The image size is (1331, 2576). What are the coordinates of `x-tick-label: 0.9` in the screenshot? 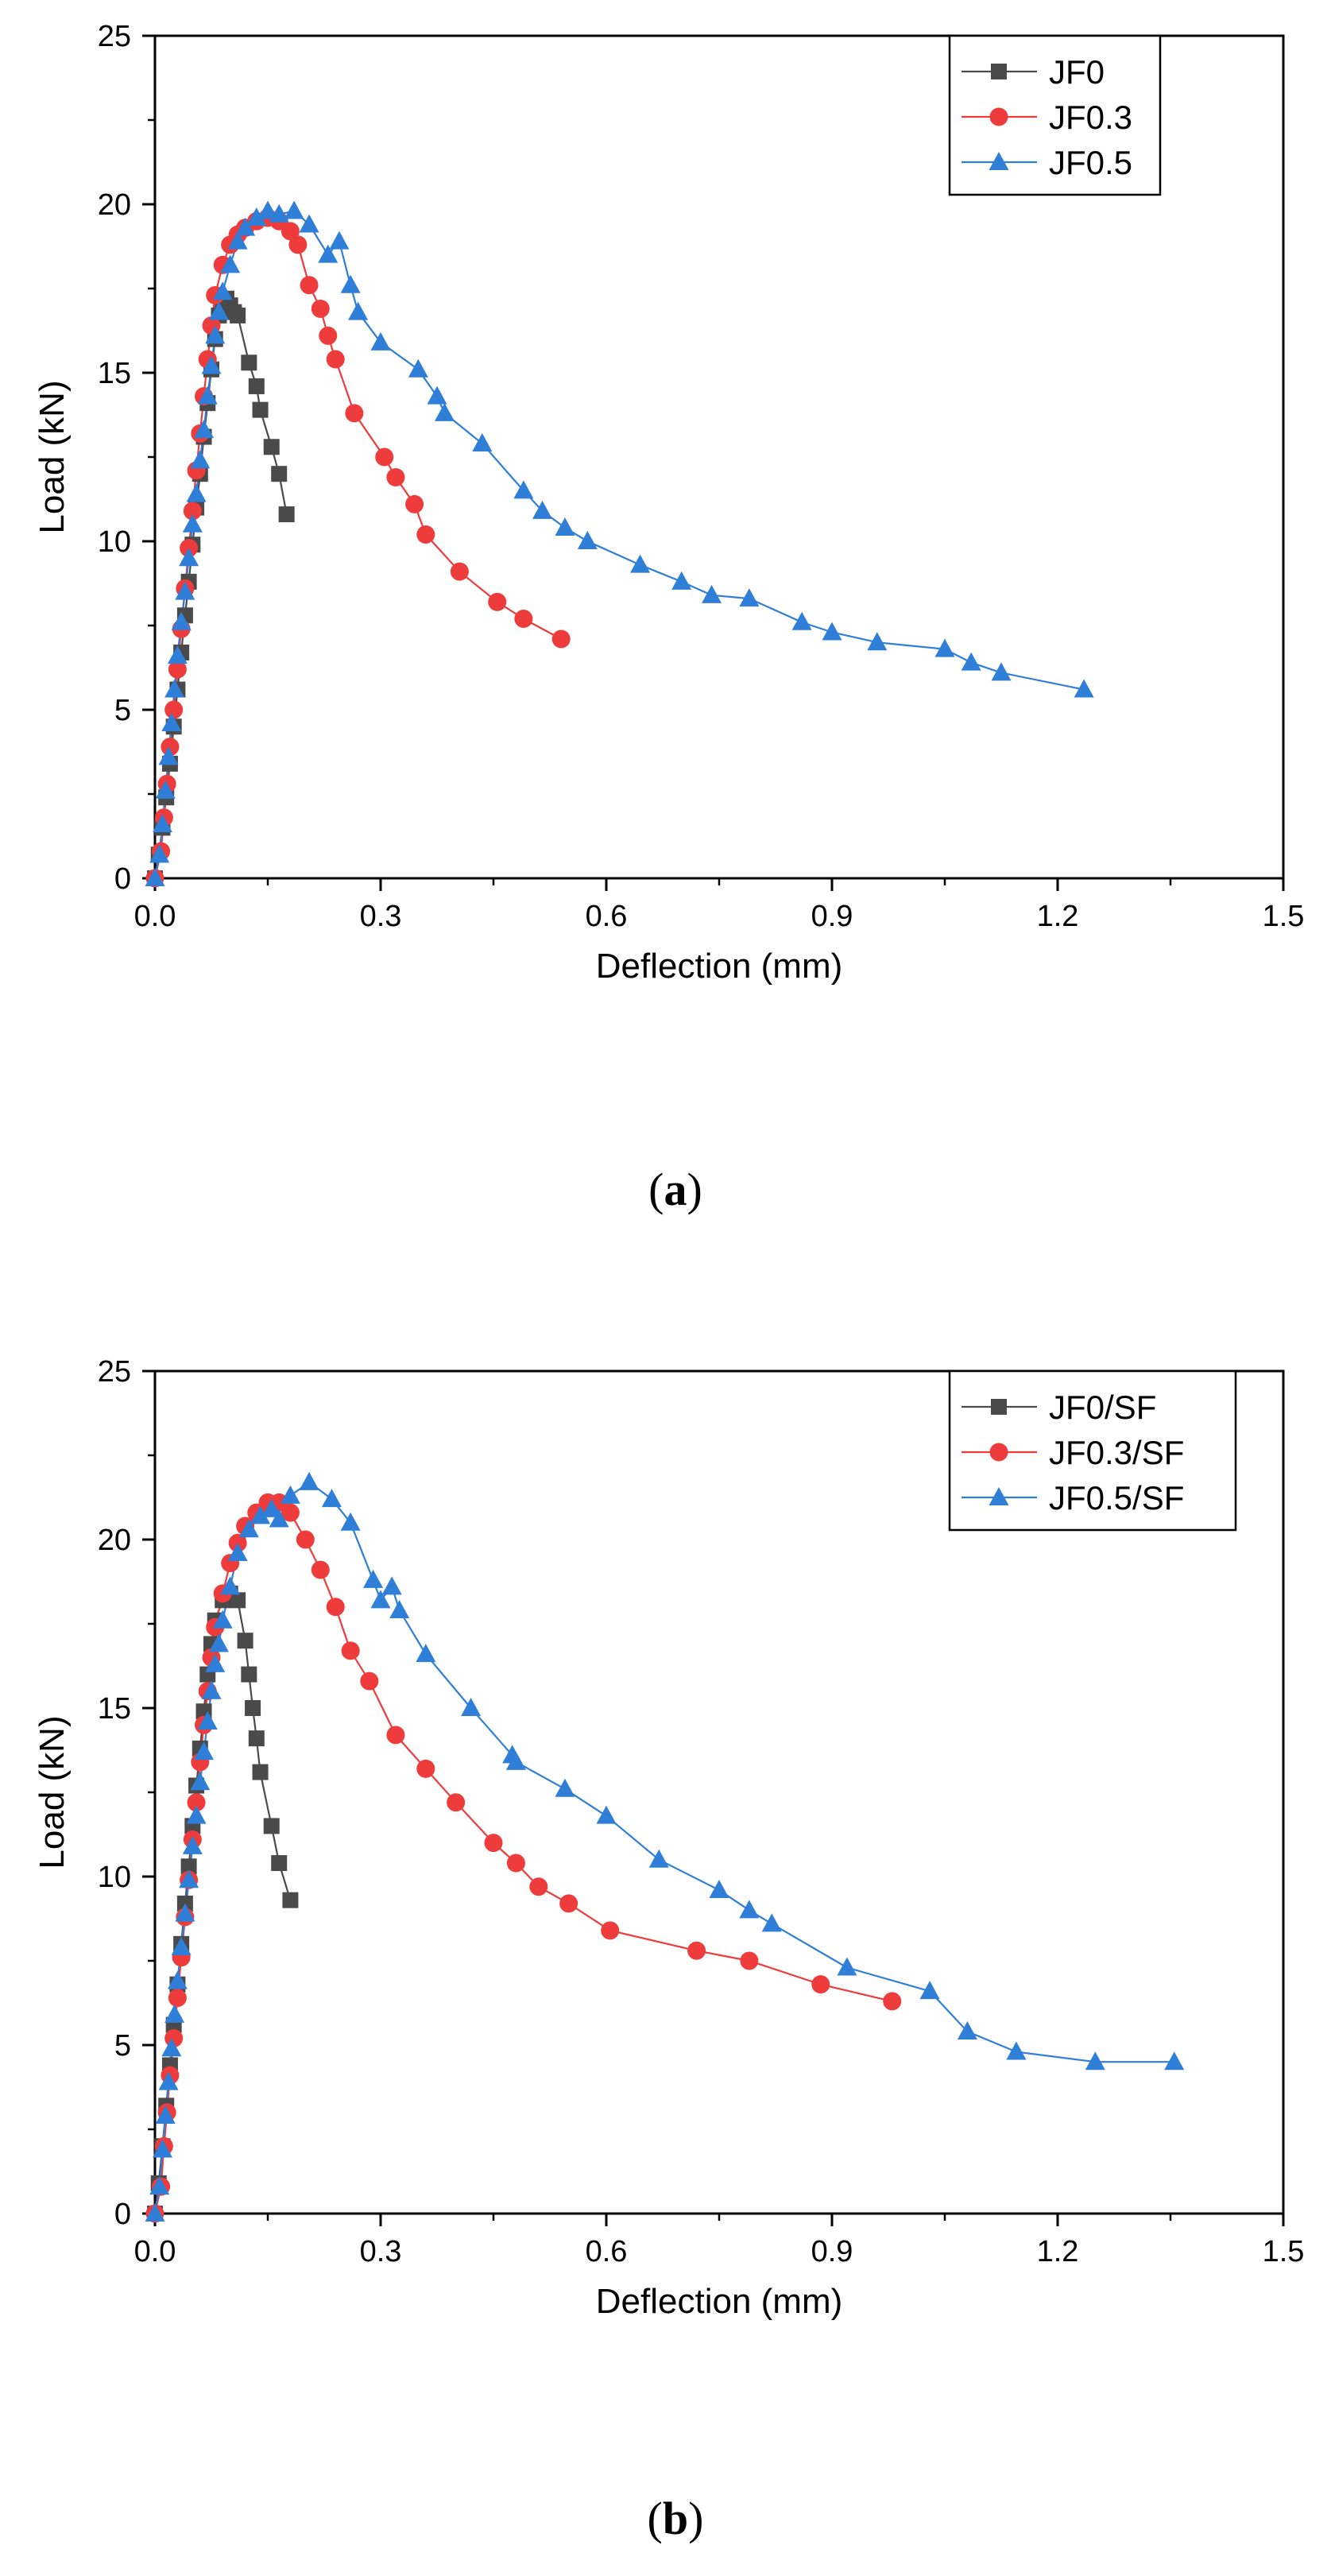 It's located at (832, 2251).